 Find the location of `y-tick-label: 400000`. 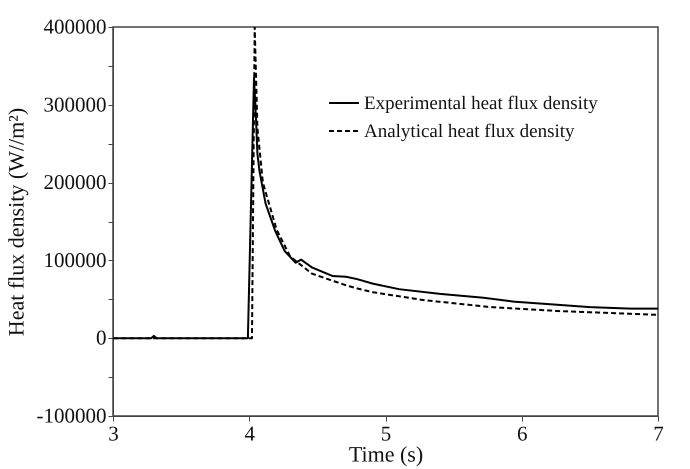

y-tick-label: 400000 is located at coordinates (75, 26).